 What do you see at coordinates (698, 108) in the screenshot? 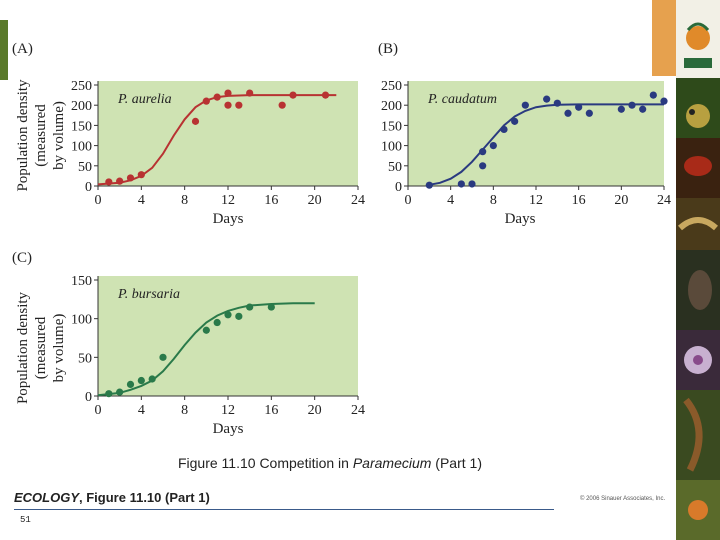
I see `photo-tile-frog` at bounding box center [698, 108].